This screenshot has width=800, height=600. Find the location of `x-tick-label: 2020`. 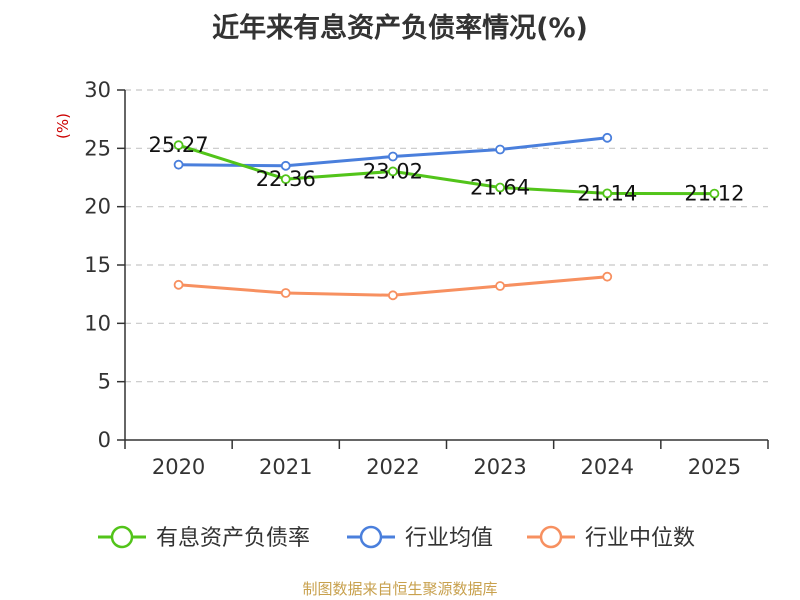

x-tick-label: 2020 is located at coordinates (178, 467).